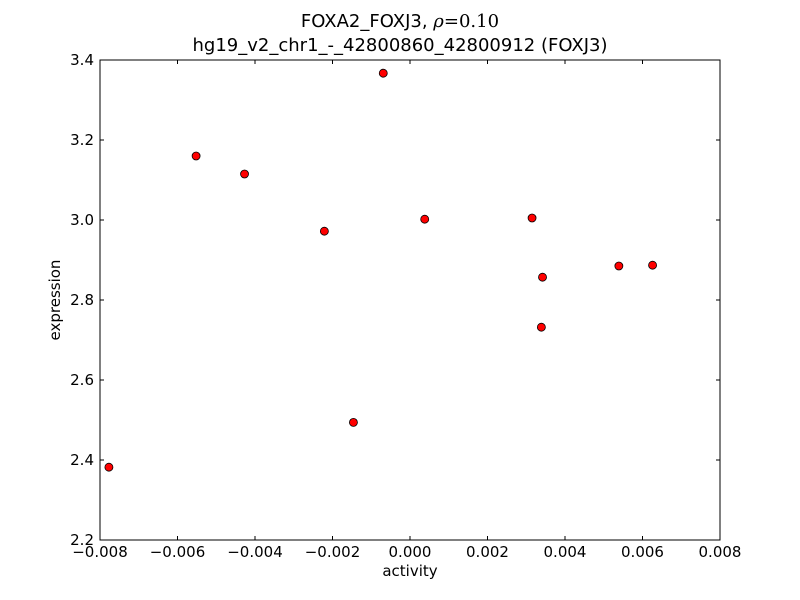  I want to click on x-tick-label: 0.004, so click(565, 552).